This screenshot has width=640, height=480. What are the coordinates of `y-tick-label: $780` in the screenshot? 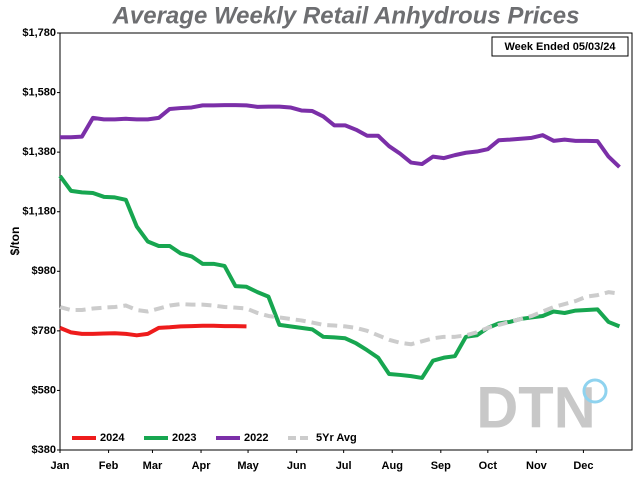 It's located at (44, 331).